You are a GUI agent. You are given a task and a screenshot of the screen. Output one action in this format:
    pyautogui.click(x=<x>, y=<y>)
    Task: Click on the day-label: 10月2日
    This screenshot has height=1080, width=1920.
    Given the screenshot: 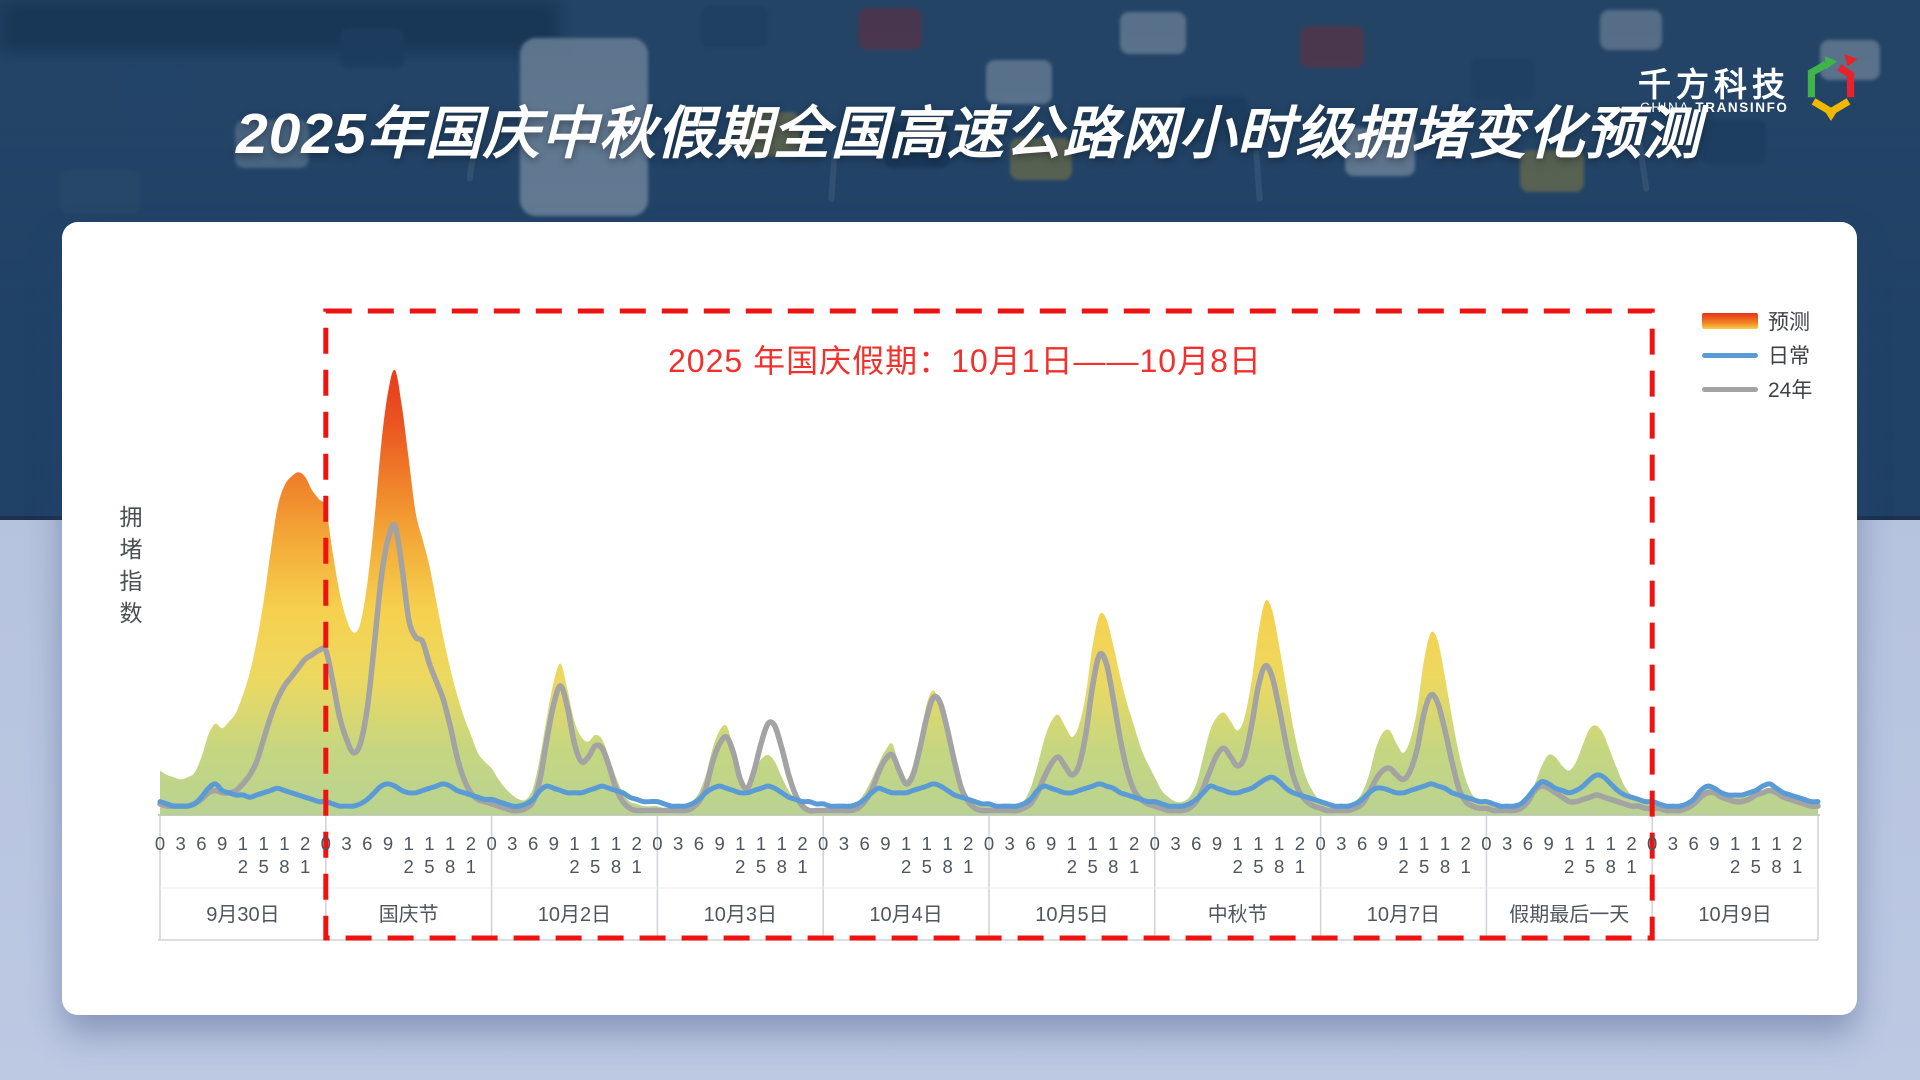 What is the action you would take?
    pyautogui.click(x=574, y=915)
    